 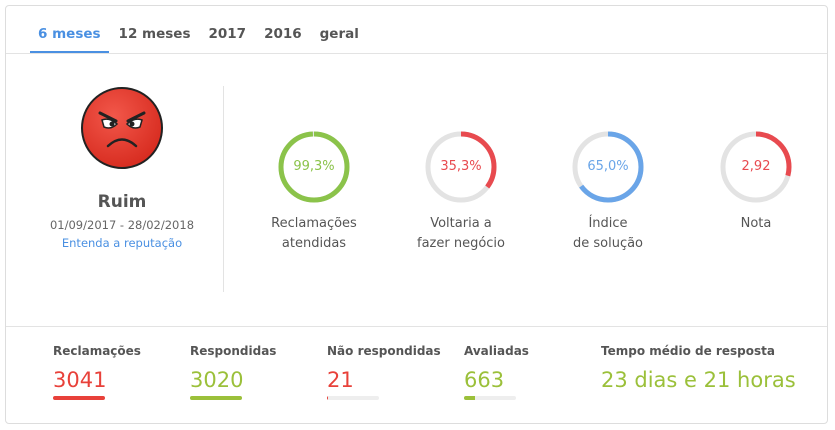 I want to click on metric-indice-solucao: 65,0% Índice de solução, so click(x=608, y=192).